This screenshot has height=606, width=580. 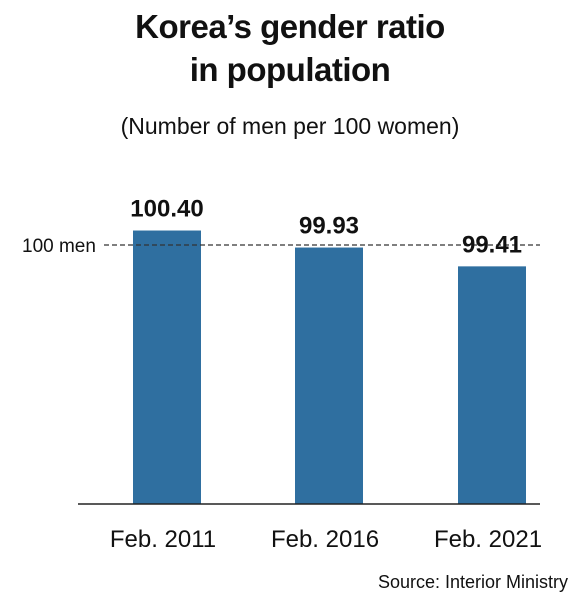 What do you see at coordinates (488, 539) in the screenshot?
I see `x-tick-label-3: Feb. 2021` at bounding box center [488, 539].